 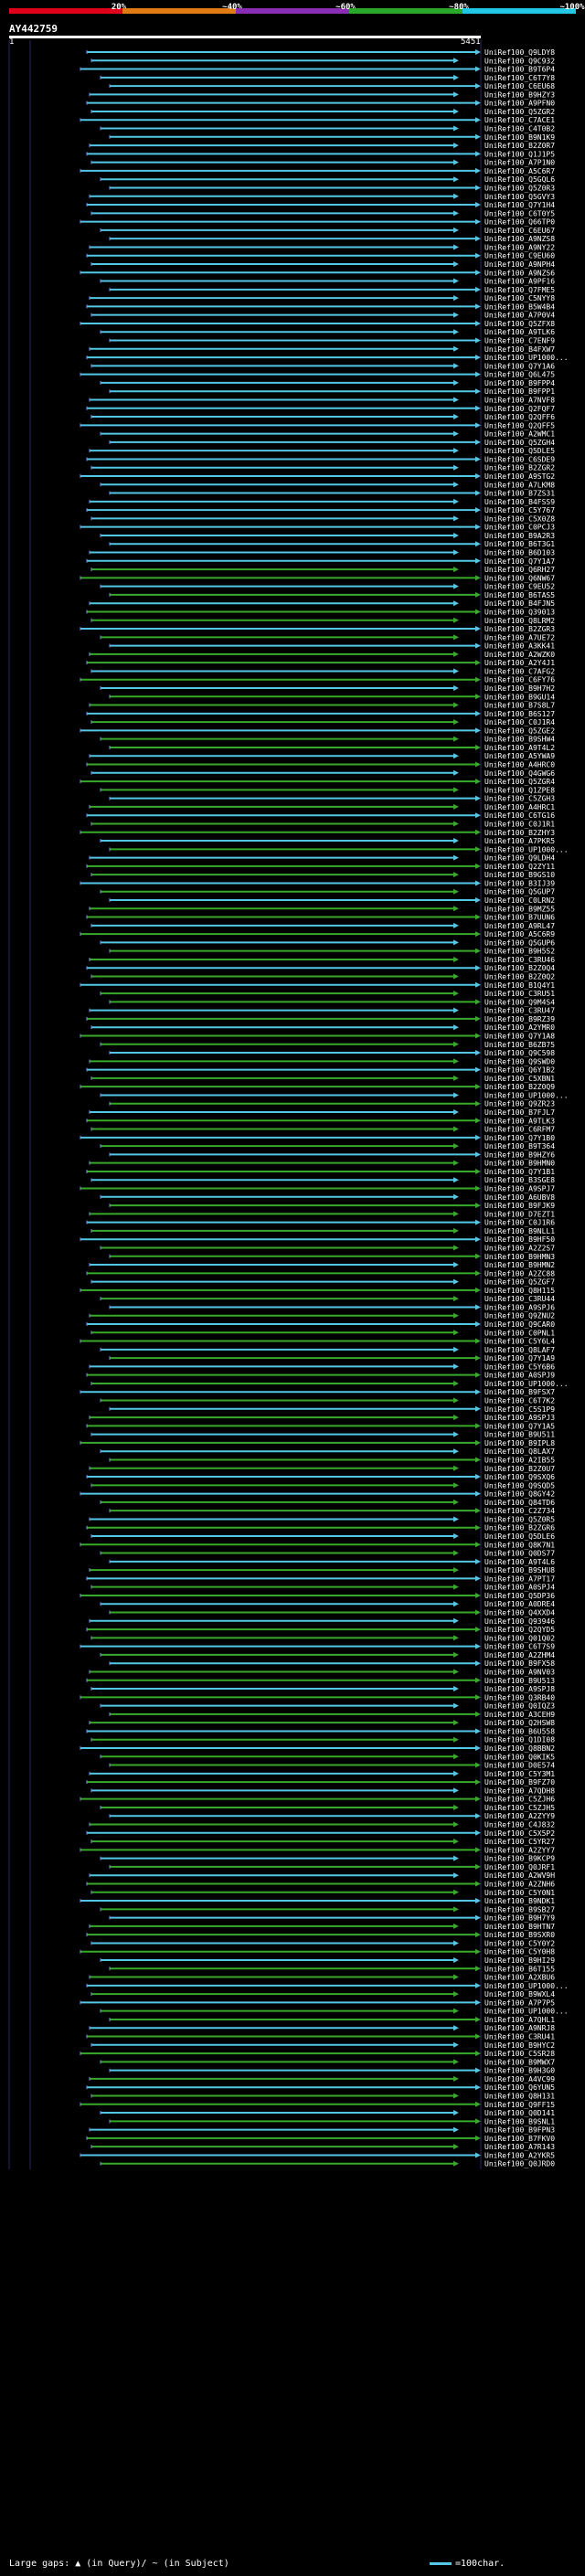 What do you see at coordinates (519, 1766) in the screenshot?
I see `hit-label: UniRef100_D0E574` at bounding box center [519, 1766].